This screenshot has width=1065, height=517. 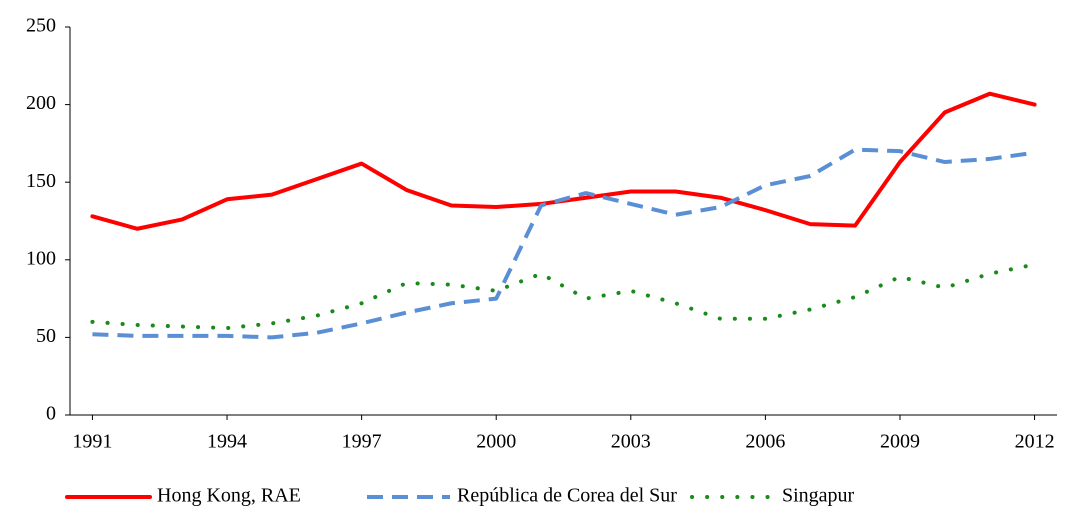 What do you see at coordinates (41, 181) in the screenshot?
I see `y-tick-label: 150` at bounding box center [41, 181].